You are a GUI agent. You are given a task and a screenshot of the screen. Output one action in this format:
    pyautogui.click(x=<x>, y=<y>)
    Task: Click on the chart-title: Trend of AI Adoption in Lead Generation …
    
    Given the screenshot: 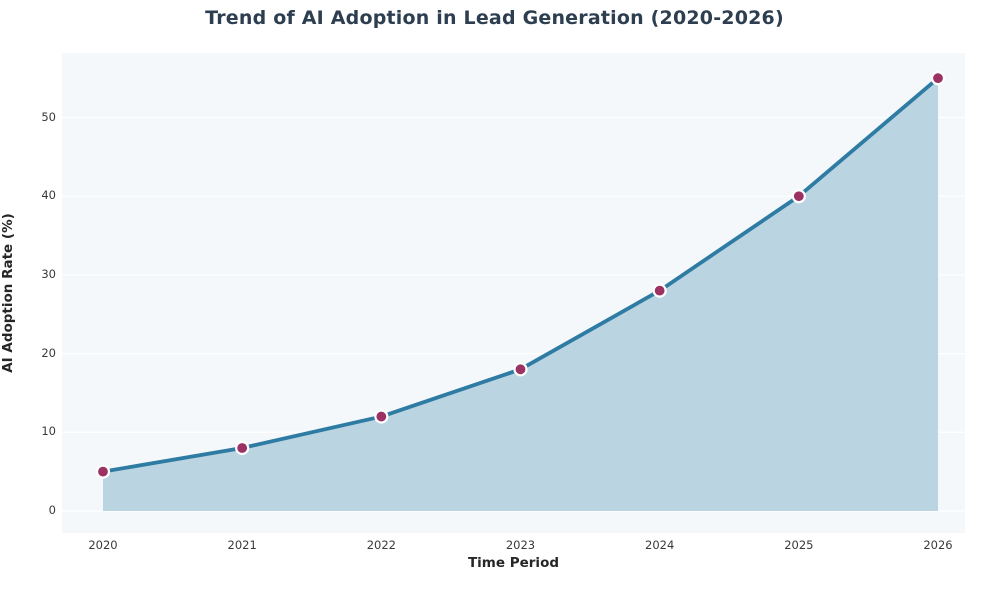 What is the action you would take?
    pyautogui.click(x=494, y=18)
    